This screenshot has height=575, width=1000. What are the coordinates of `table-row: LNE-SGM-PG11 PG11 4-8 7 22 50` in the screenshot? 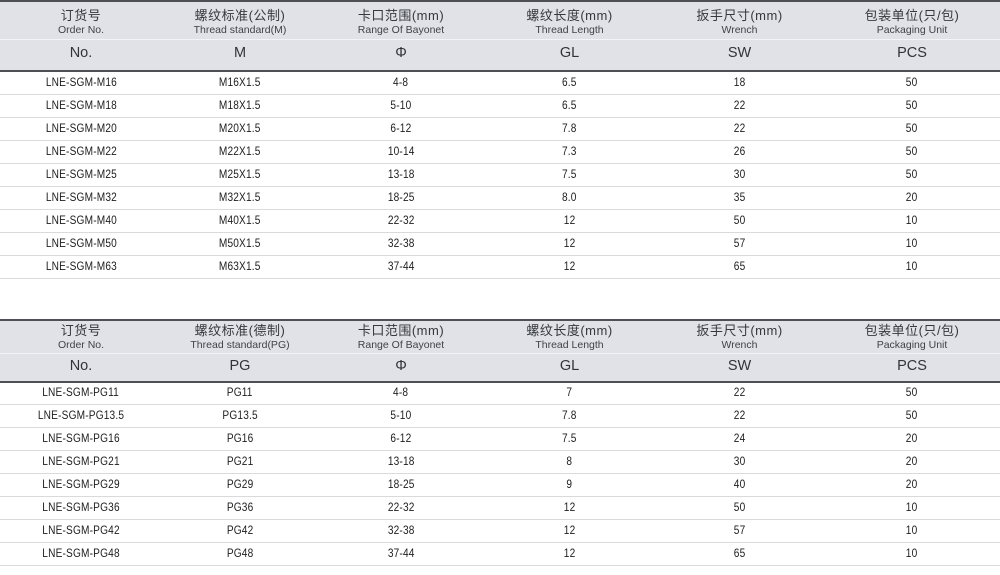 It's located at (500, 393).